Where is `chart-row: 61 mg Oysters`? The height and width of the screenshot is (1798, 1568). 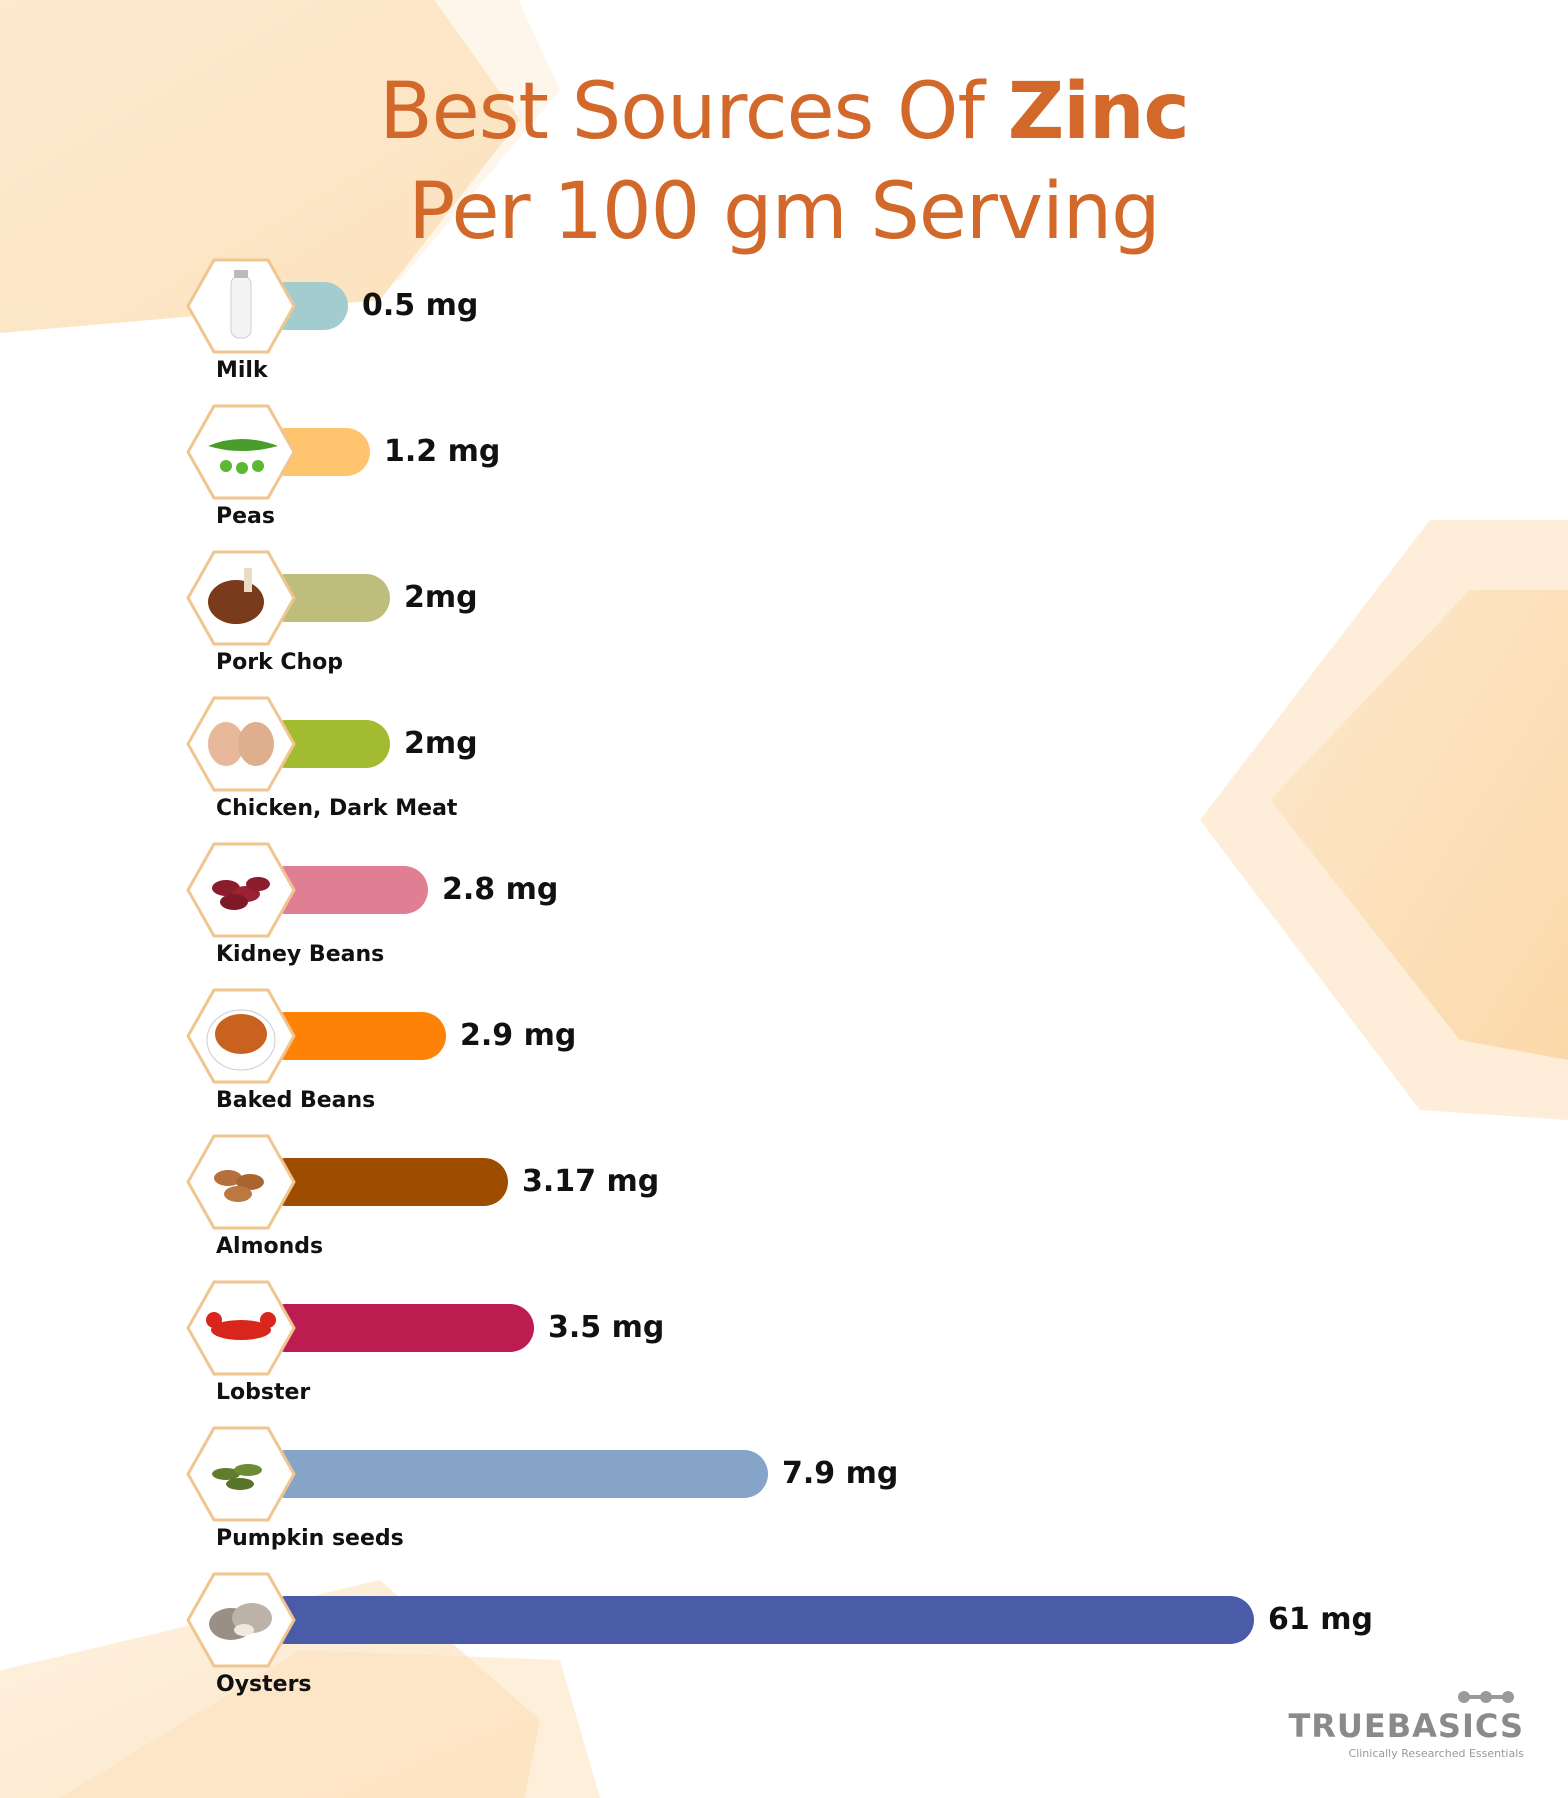 chart-row: 61 mg Oysters is located at coordinates (784, 1631).